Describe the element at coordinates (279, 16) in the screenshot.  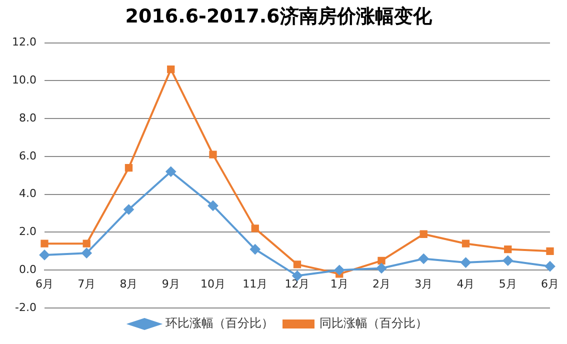
I see `chart-title: 2016.6-2017.6济南房价涨幅变化` at that location.